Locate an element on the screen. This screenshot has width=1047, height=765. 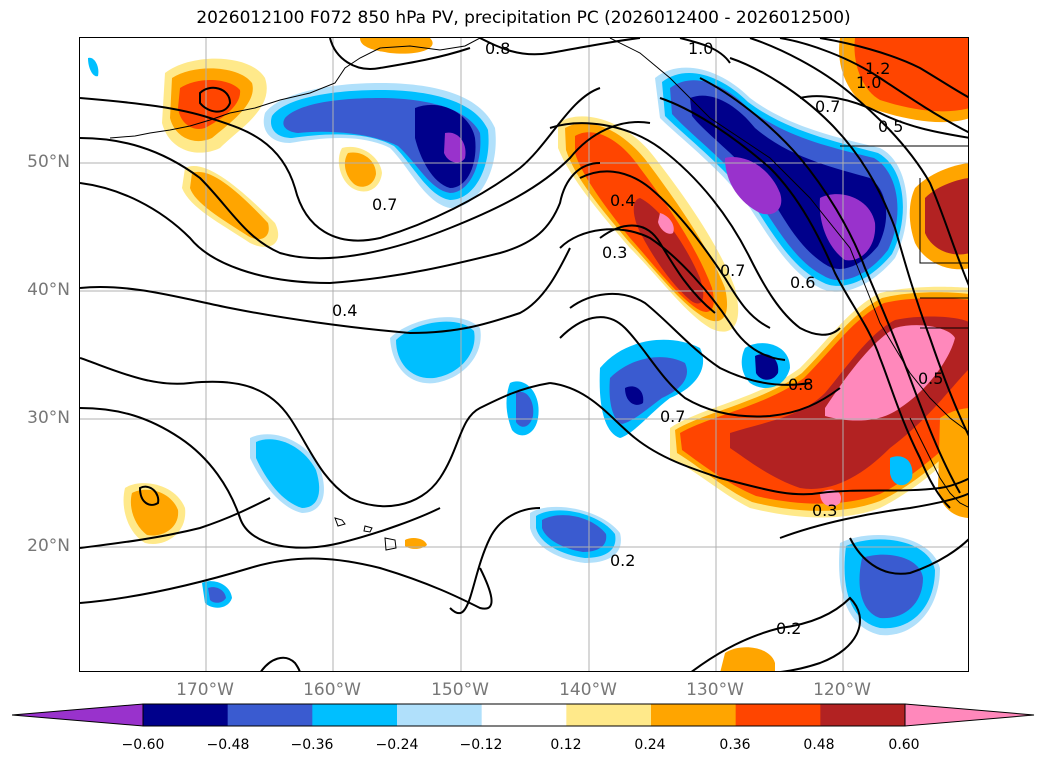
colorbar-tick-label: 0.48 is located at coordinates (819, 745).